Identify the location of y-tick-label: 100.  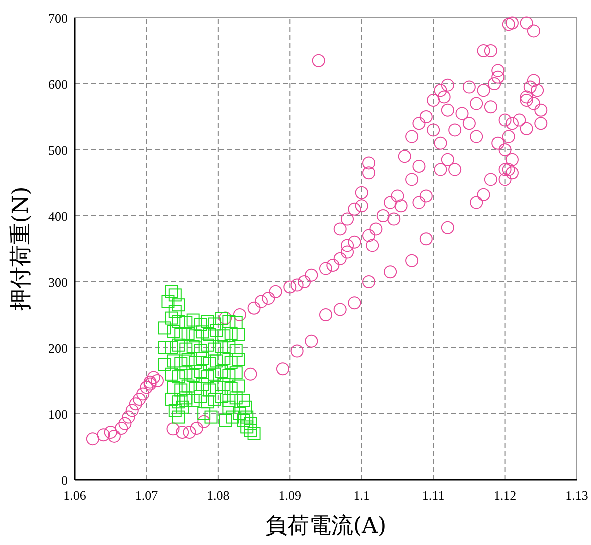
(58, 414).